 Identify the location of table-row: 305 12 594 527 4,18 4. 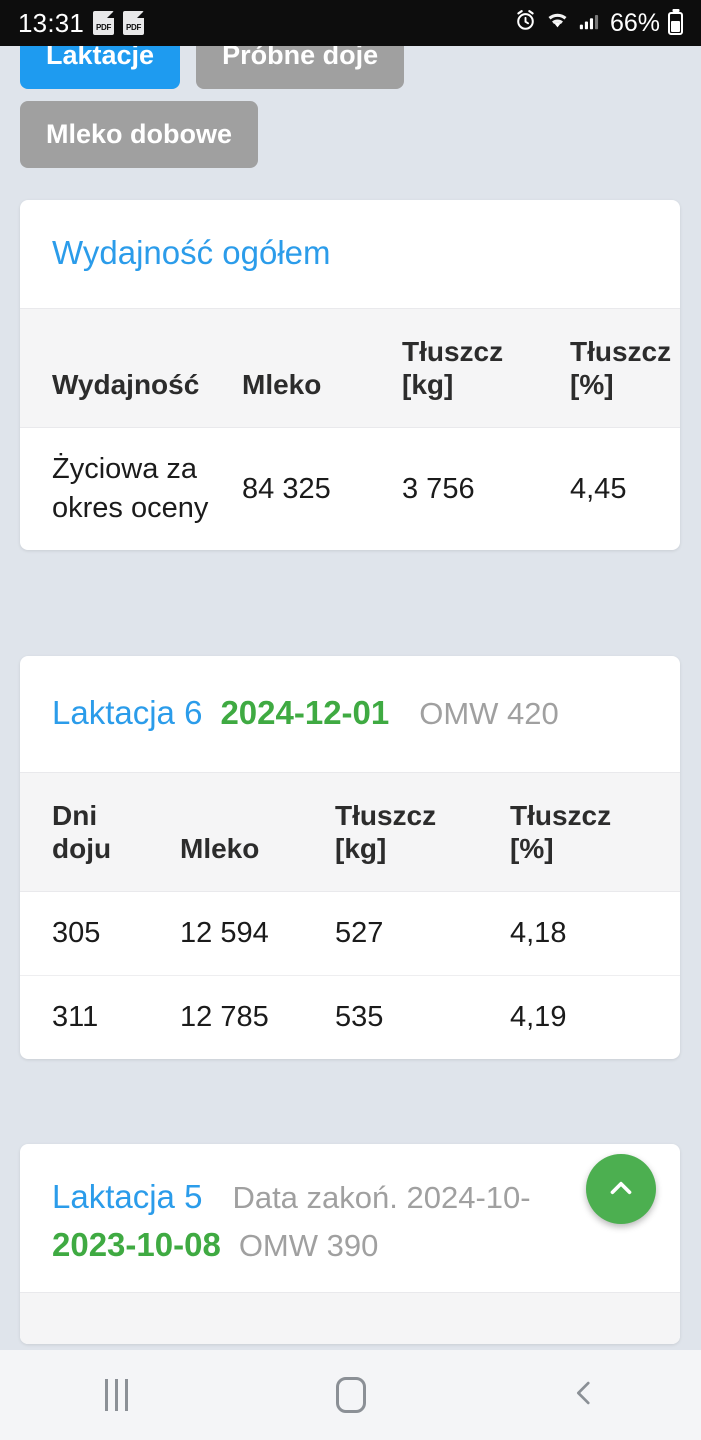
(350, 934).